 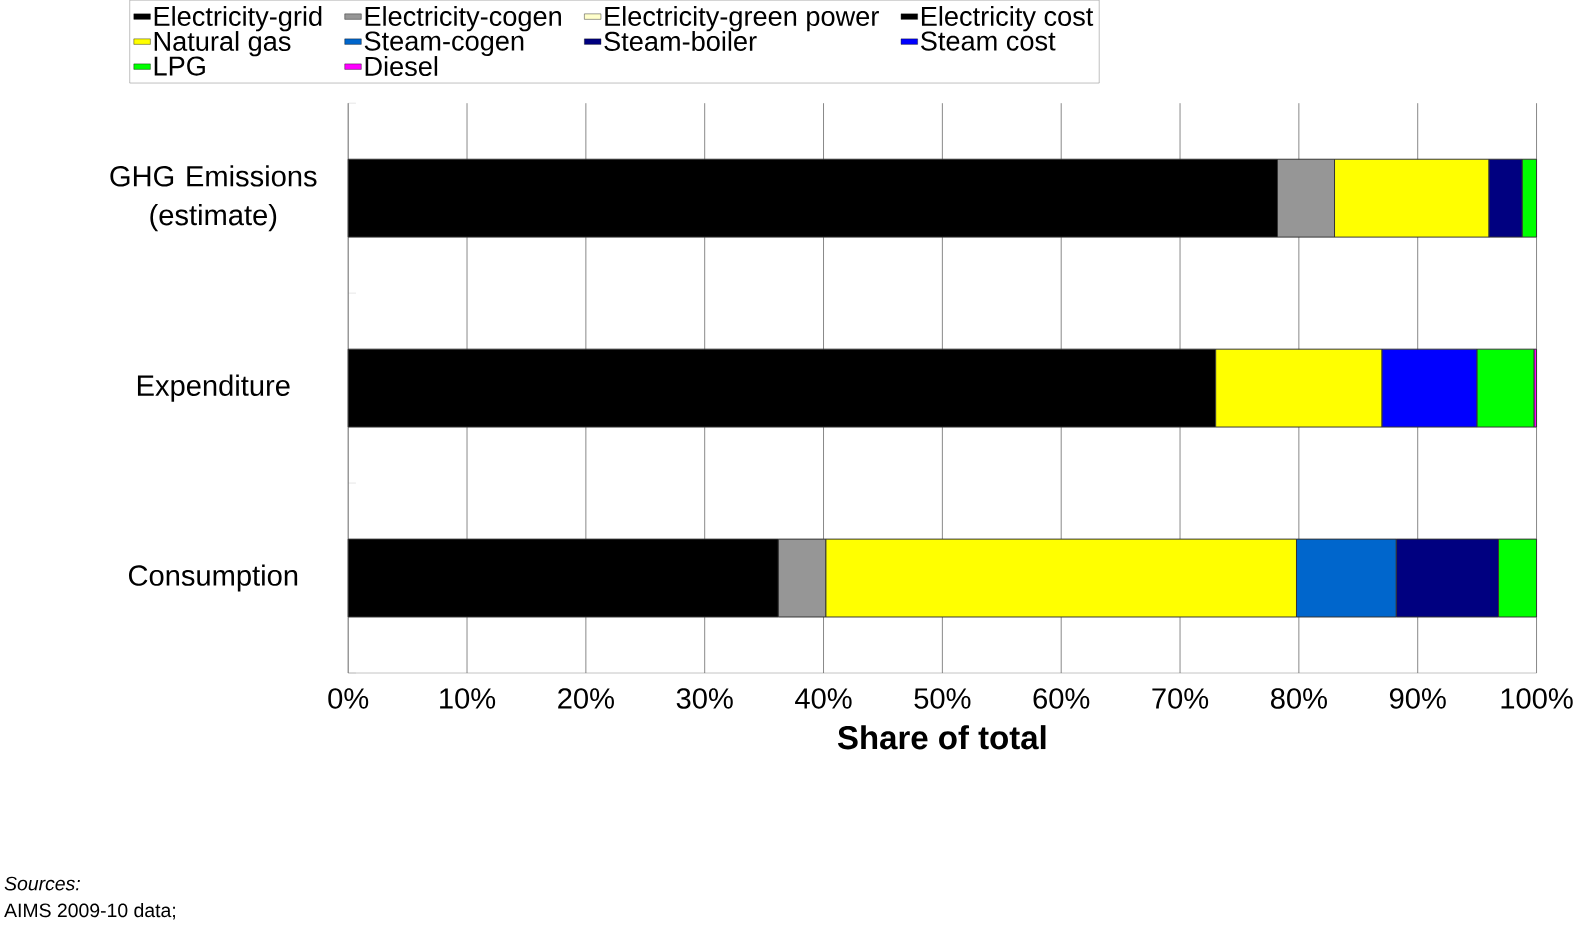 I want to click on y-tick-label: GHG Emissions (estimate), so click(x=213, y=198).